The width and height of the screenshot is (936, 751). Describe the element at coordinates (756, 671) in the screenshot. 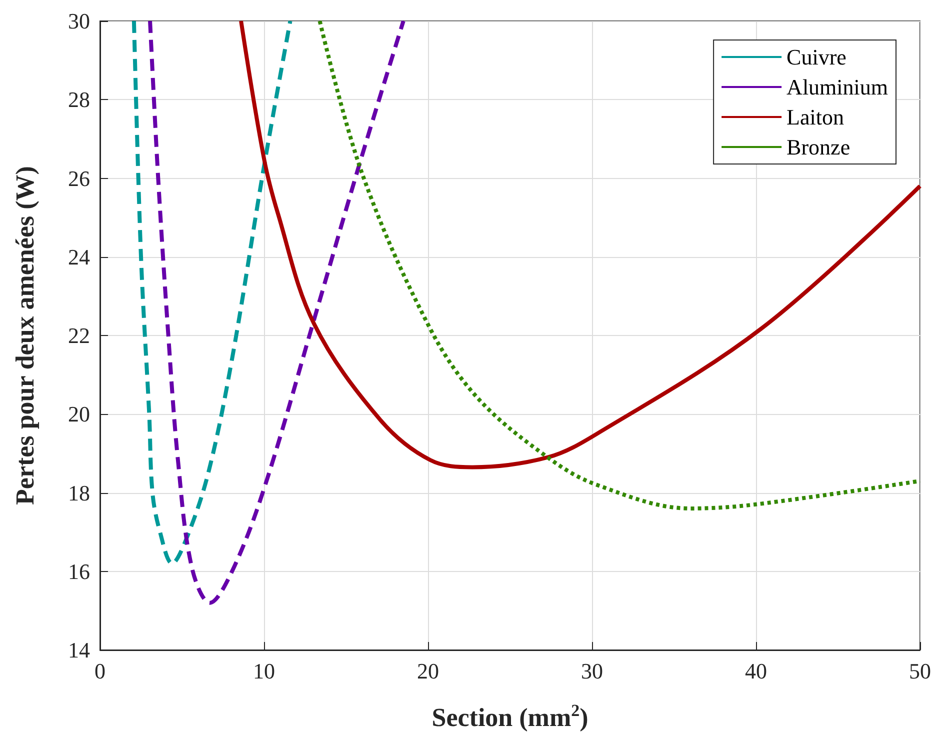

I see `x-tick-label: 40` at that location.